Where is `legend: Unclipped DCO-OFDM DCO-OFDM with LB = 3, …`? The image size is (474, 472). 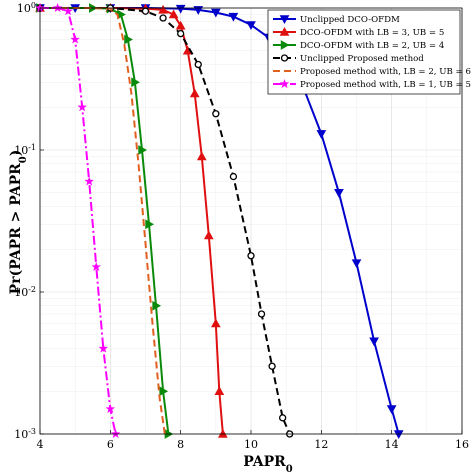 legend: Unclipped DCO-OFDM DCO-OFDM with LB = 3, … is located at coordinates (369, 52).